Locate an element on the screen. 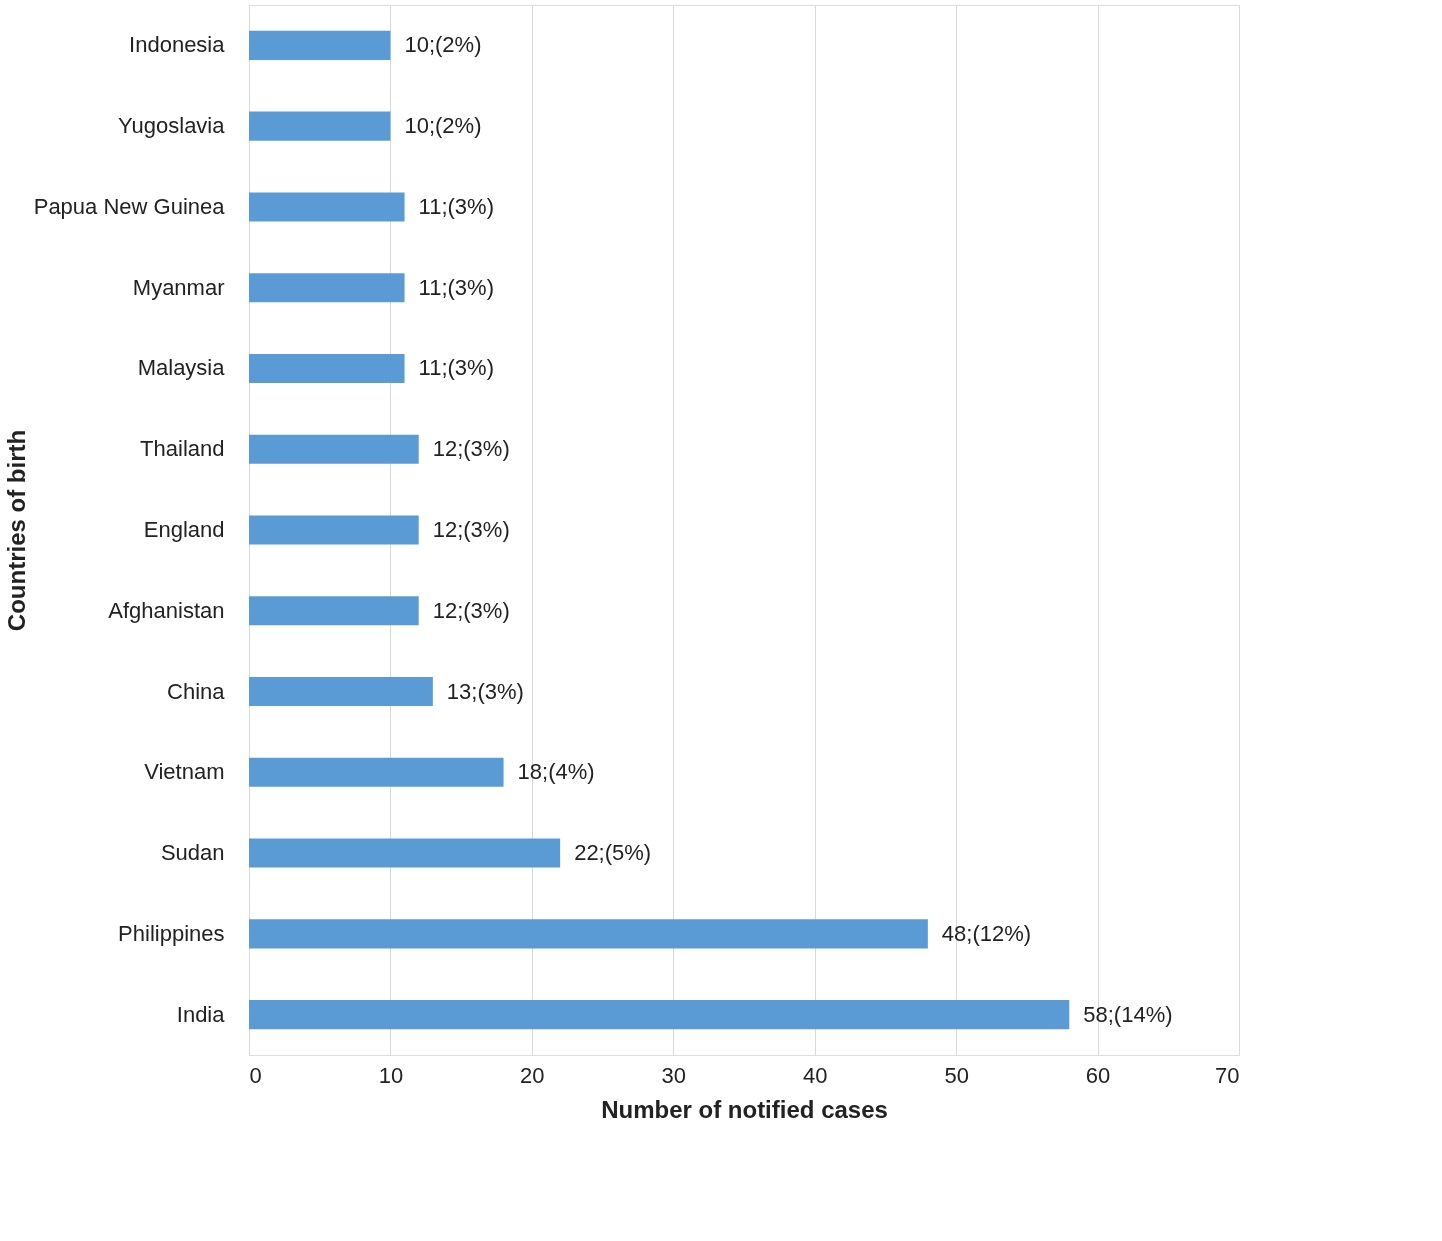  data-label: 18;(4%) is located at coordinates (556, 772).